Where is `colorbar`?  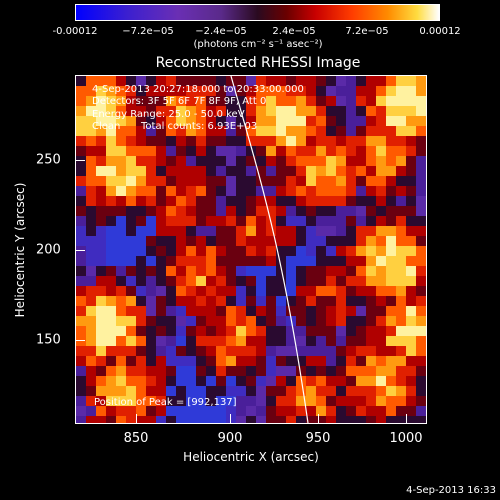 colorbar is located at coordinates (257, 12).